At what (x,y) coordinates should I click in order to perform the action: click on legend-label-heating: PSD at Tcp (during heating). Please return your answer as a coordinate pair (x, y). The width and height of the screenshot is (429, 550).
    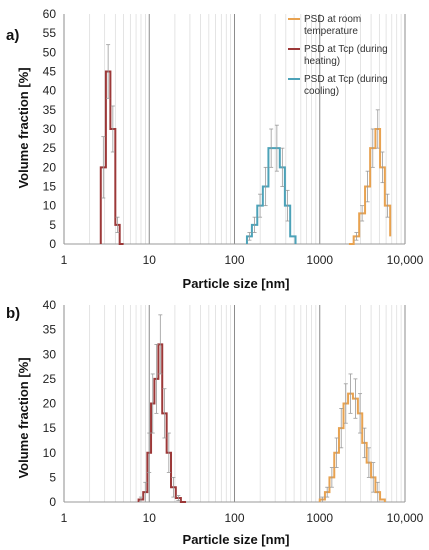
    Looking at the image, I should click on (347, 55).